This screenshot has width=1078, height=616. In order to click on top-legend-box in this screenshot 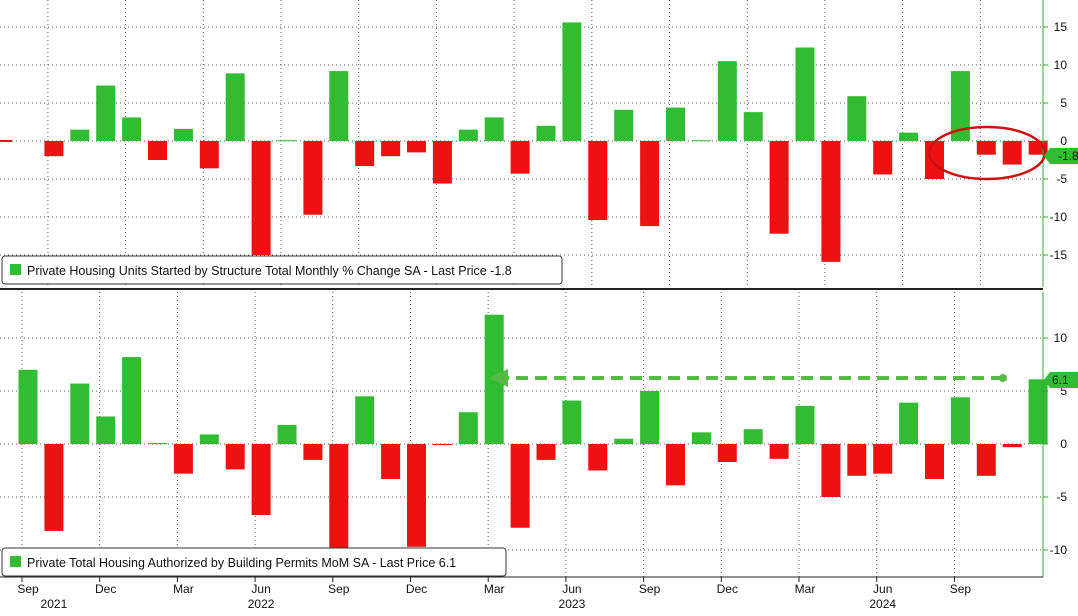, I will do `click(282, 270)`.